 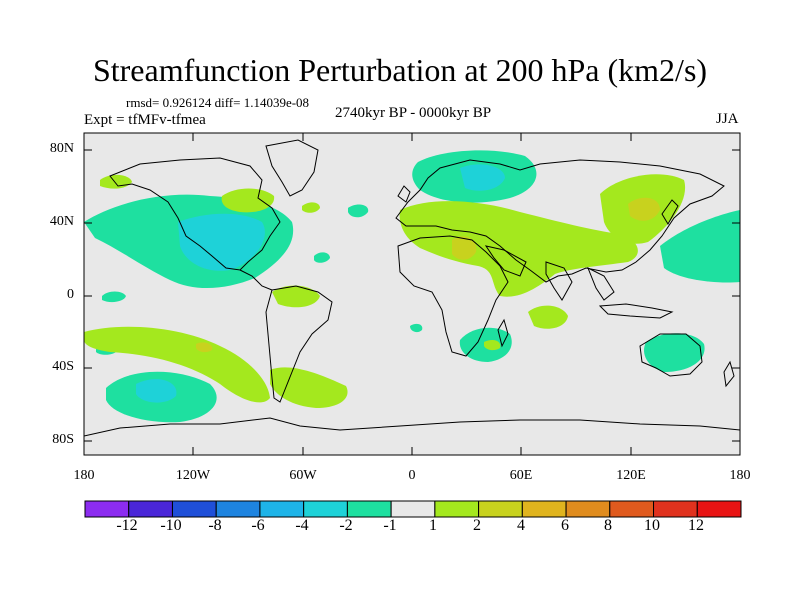 I want to click on y-tick-label: 0, so click(x=70, y=294).